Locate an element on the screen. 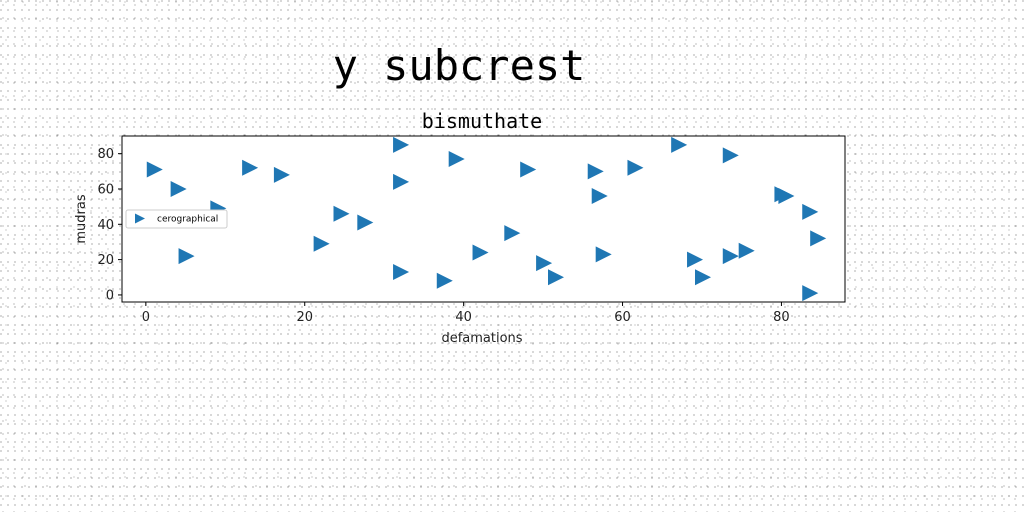 Image resolution: width=1024 pixels, height=512 pixels. x-tick-label: 60 is located at coordinates (622, 317).